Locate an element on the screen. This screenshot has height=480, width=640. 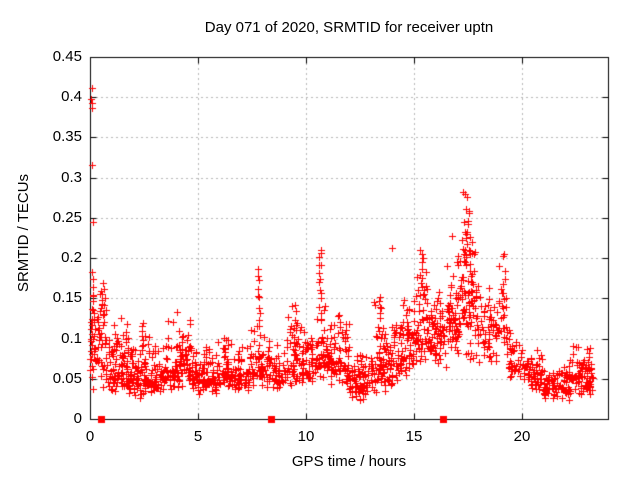
x-tick-label: 5 is located at coordinates (198, 436).